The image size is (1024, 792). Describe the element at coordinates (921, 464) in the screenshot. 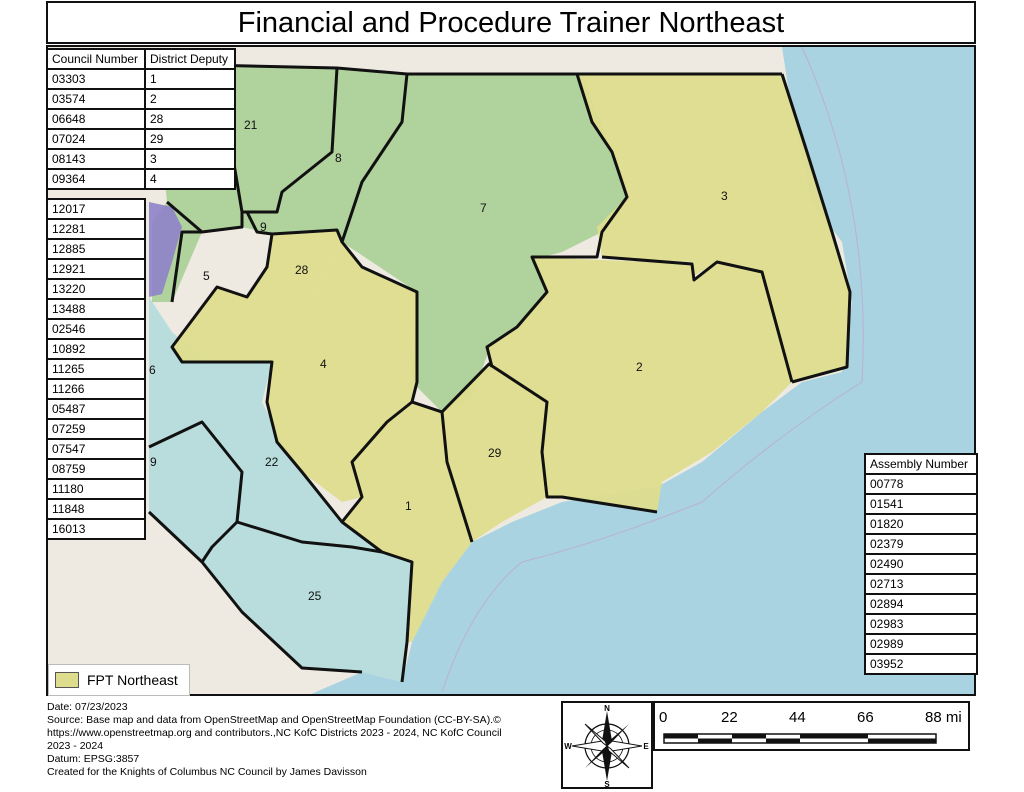

I see `assembly-number-header: Assembly Number` at that location.